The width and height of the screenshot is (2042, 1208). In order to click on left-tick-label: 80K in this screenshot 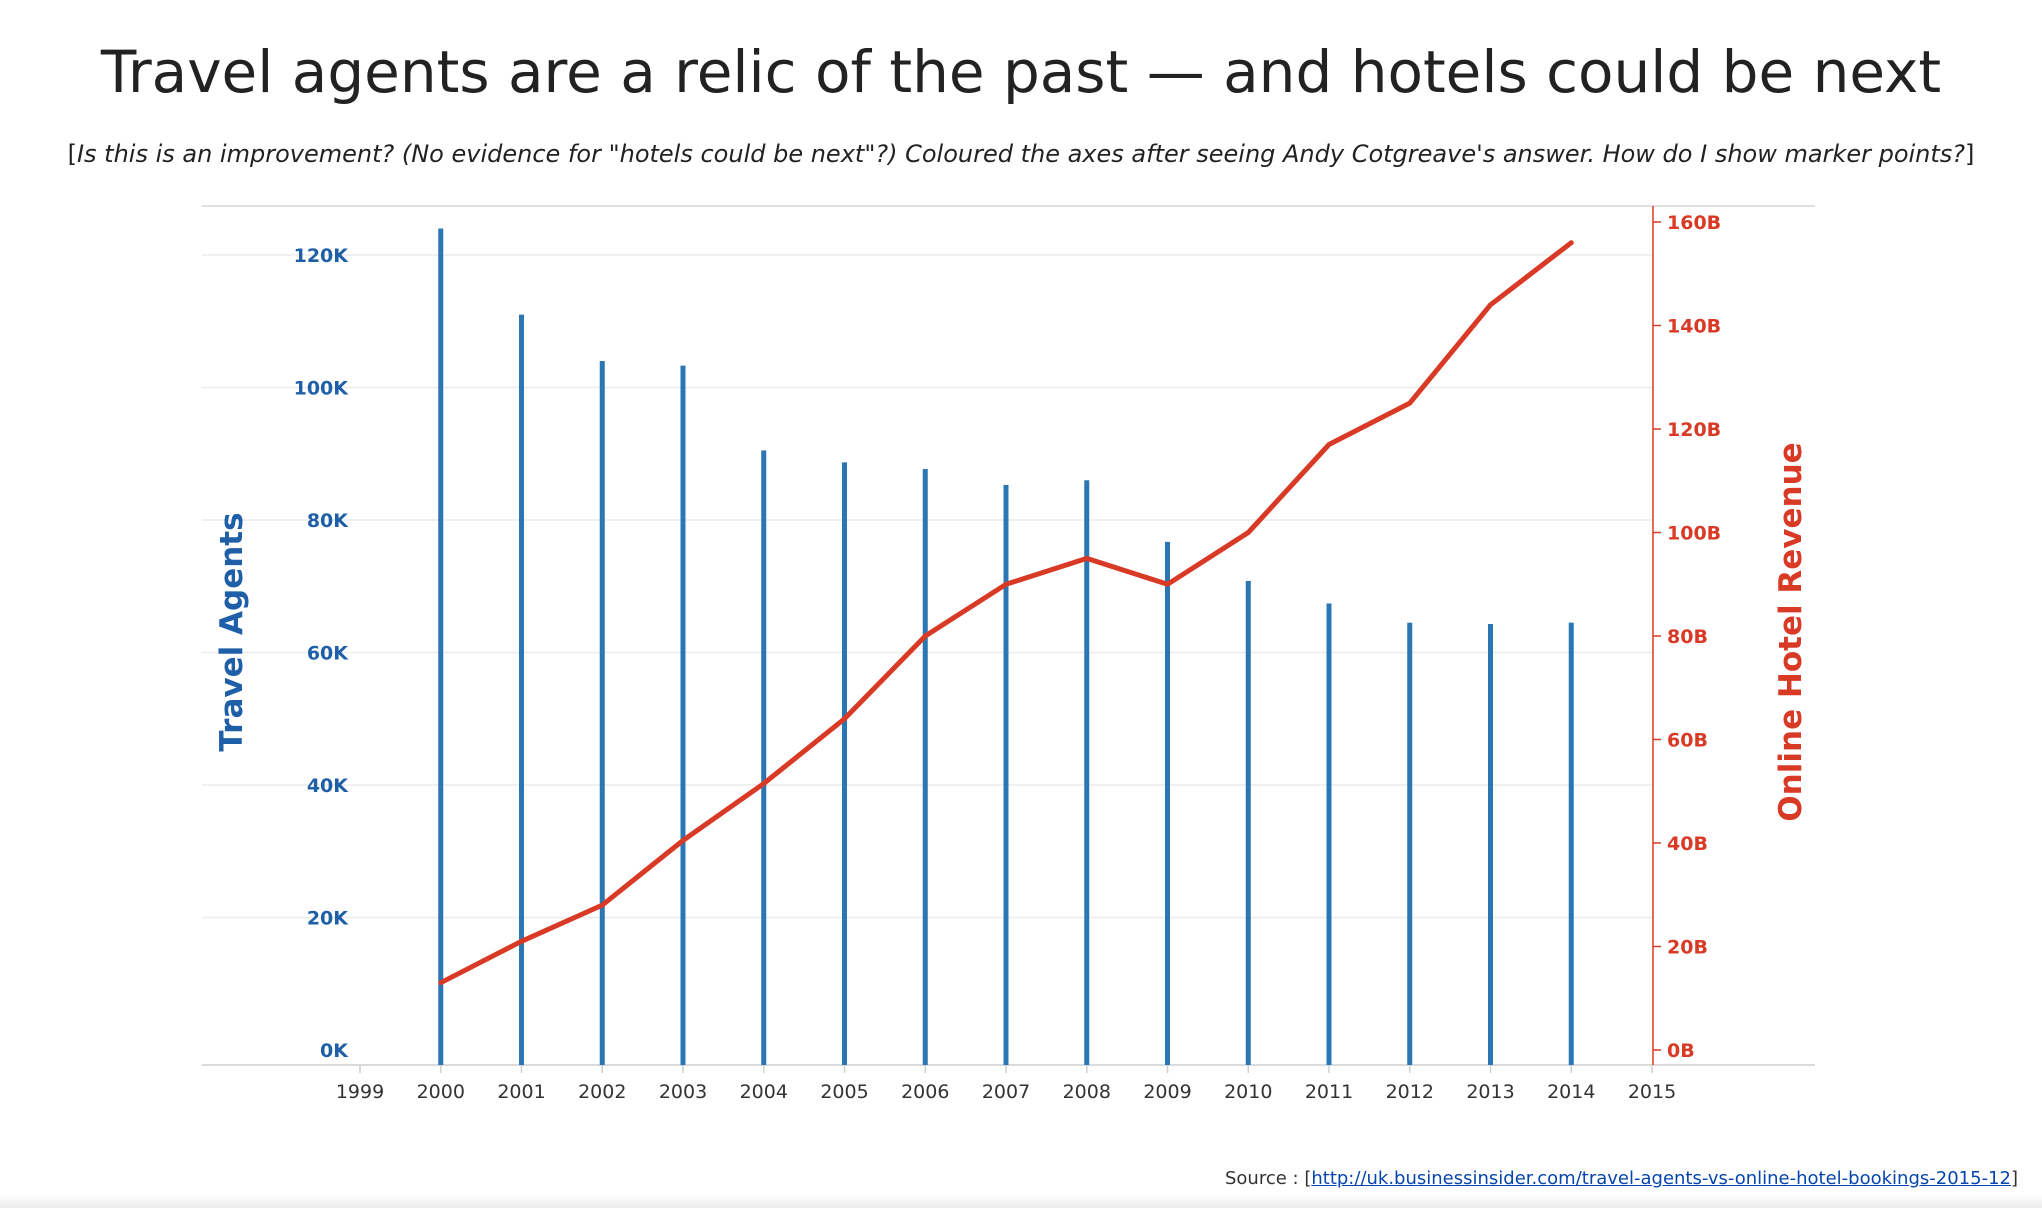, I will do `click(328, 521)`.